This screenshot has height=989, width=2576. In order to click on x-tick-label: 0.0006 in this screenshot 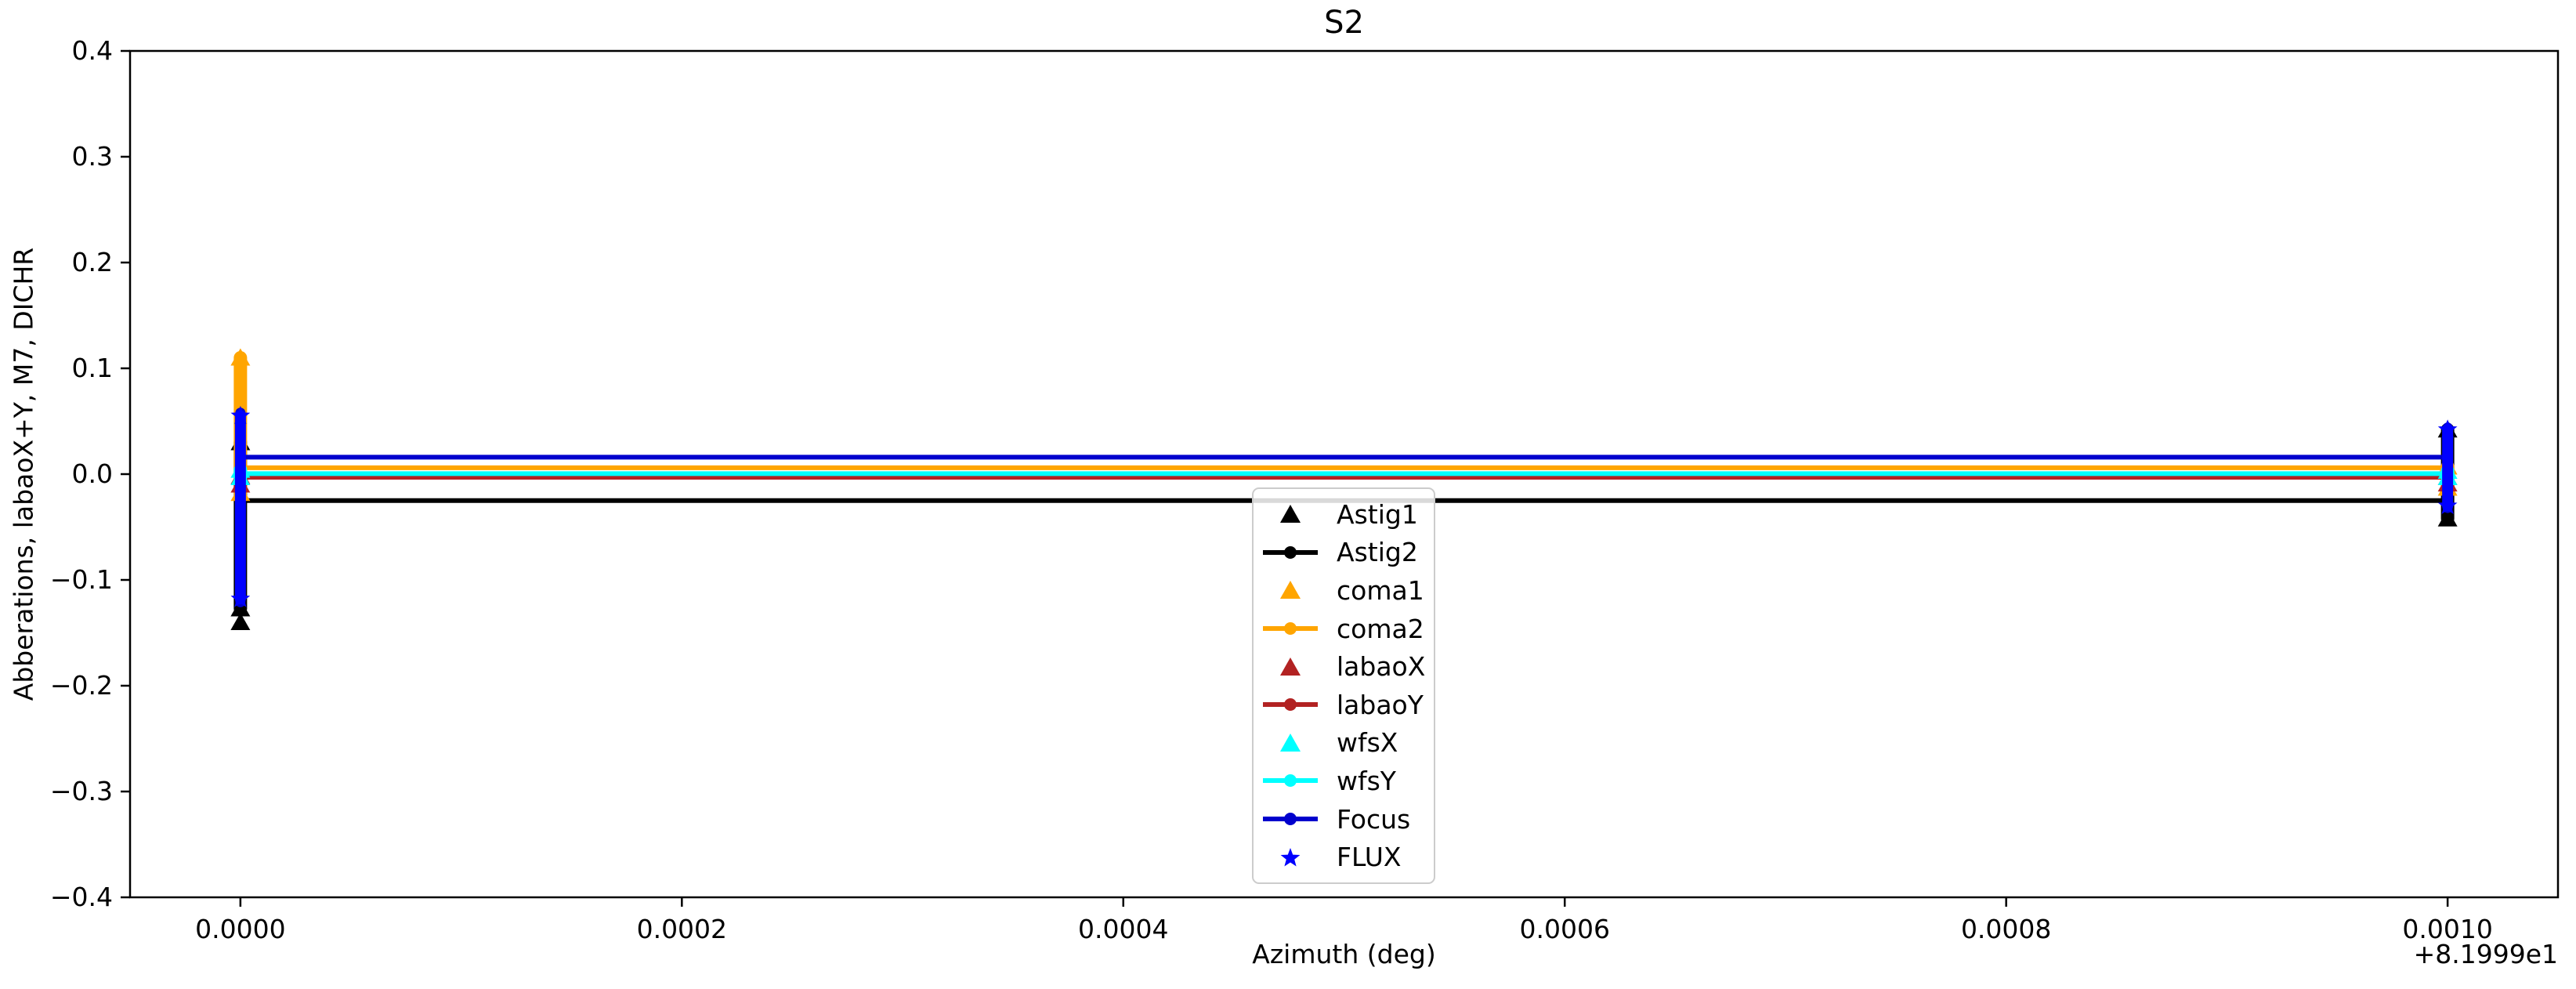, I will do `click(1564, 929)`.